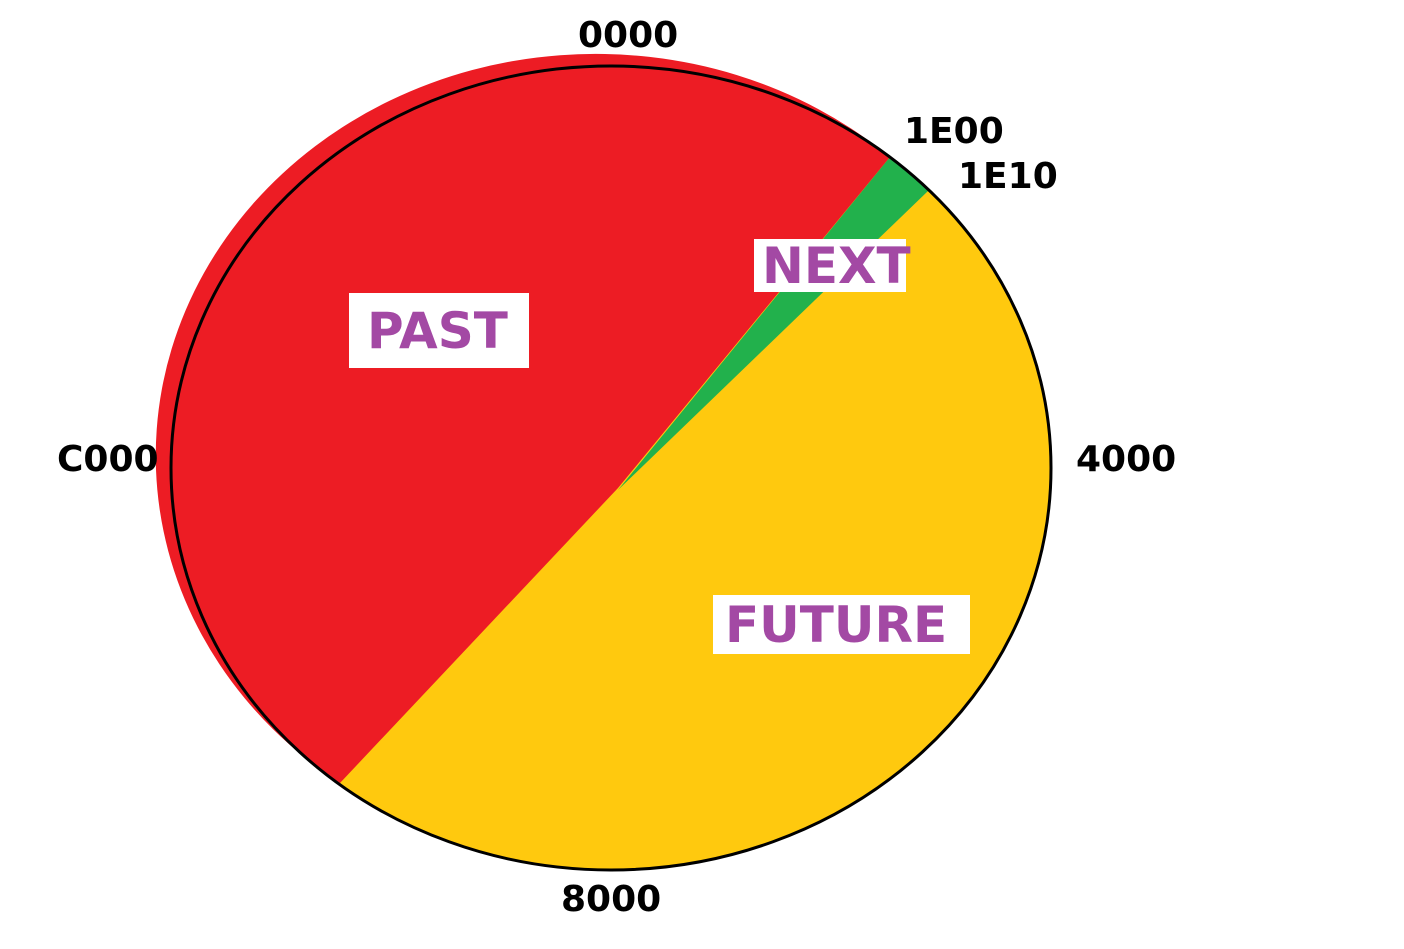 Image resolution: width=1404 pixels, height=949 pixels. What do you see at coordinates (841, 624) in the screenshot?
I see `future-label: FUTURE` at bounding box center [841, 624].